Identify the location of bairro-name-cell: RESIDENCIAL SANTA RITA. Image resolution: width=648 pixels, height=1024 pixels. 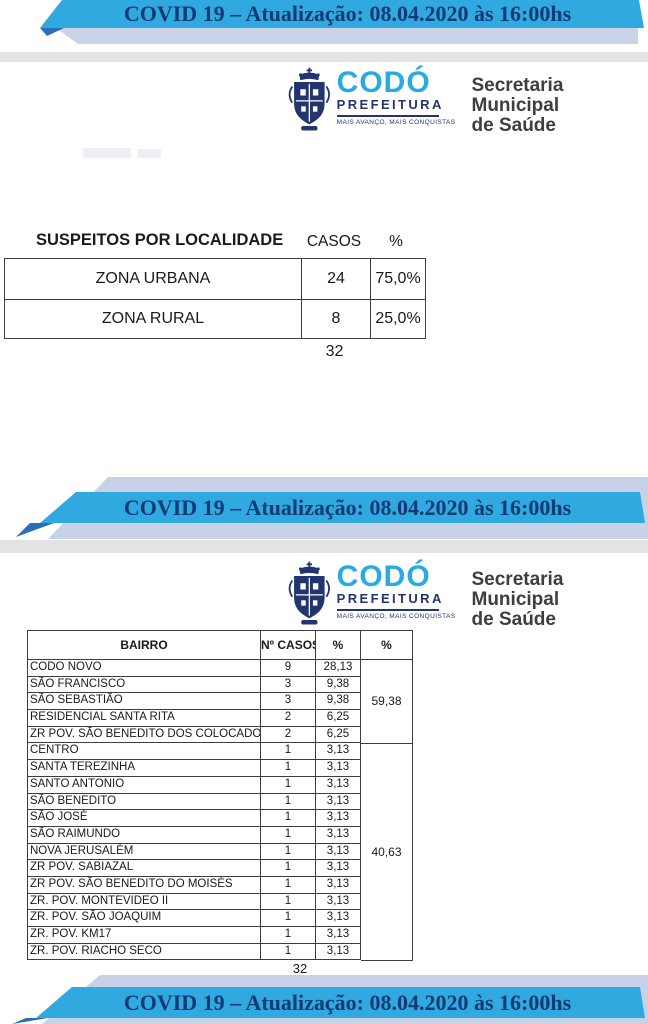
(144, 718).